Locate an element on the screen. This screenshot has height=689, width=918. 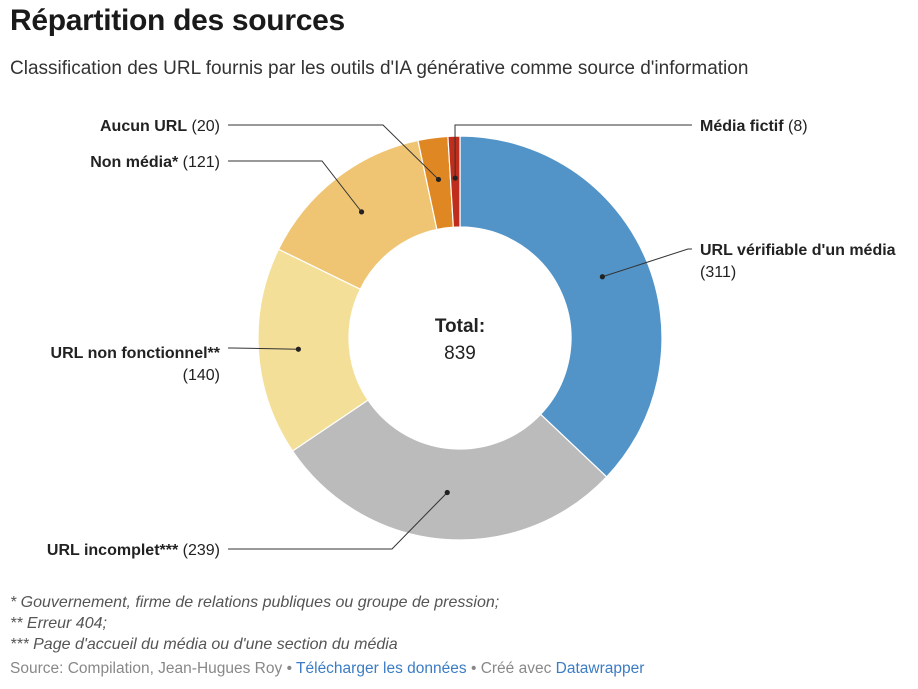
slice-label: Aucun URL (20) is located at coordinates (160, 126).